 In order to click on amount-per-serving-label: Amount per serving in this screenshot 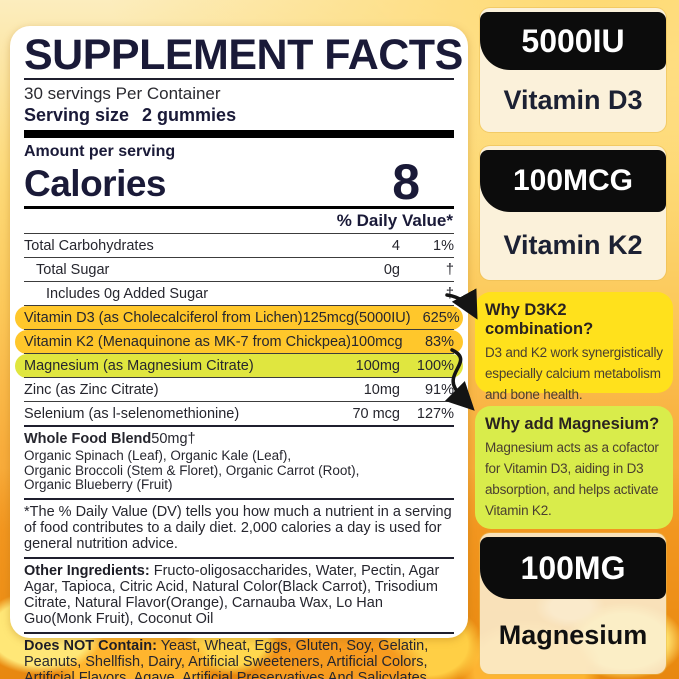, I will do `click(100, 151)`.